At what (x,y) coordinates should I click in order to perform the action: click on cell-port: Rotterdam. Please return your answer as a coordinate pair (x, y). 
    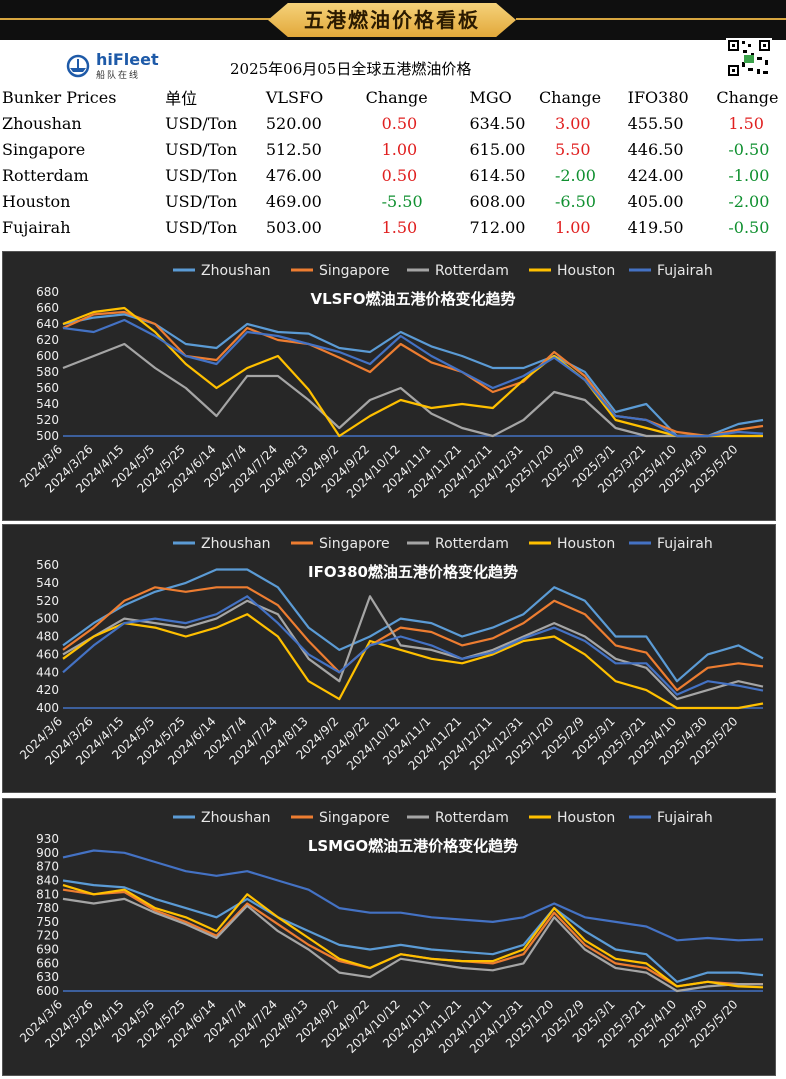
    Looking at the image, I should click on (45, 175).